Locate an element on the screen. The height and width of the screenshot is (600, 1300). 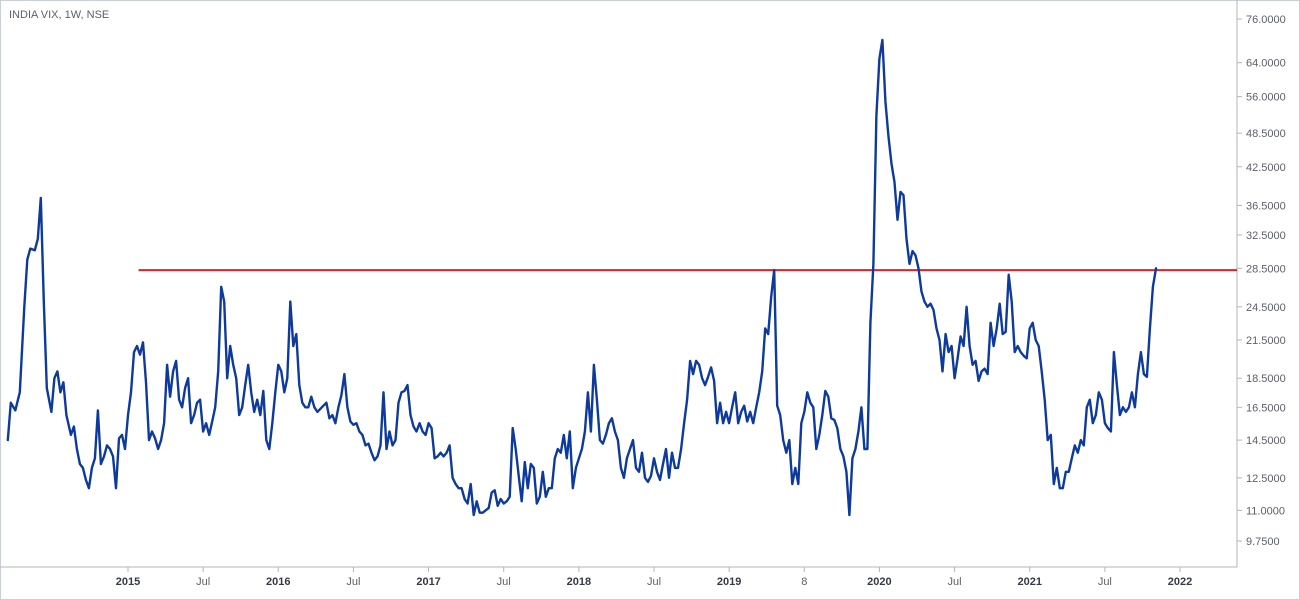
y-tick-label: 36.5000 is located at coordinates (1266, 206).